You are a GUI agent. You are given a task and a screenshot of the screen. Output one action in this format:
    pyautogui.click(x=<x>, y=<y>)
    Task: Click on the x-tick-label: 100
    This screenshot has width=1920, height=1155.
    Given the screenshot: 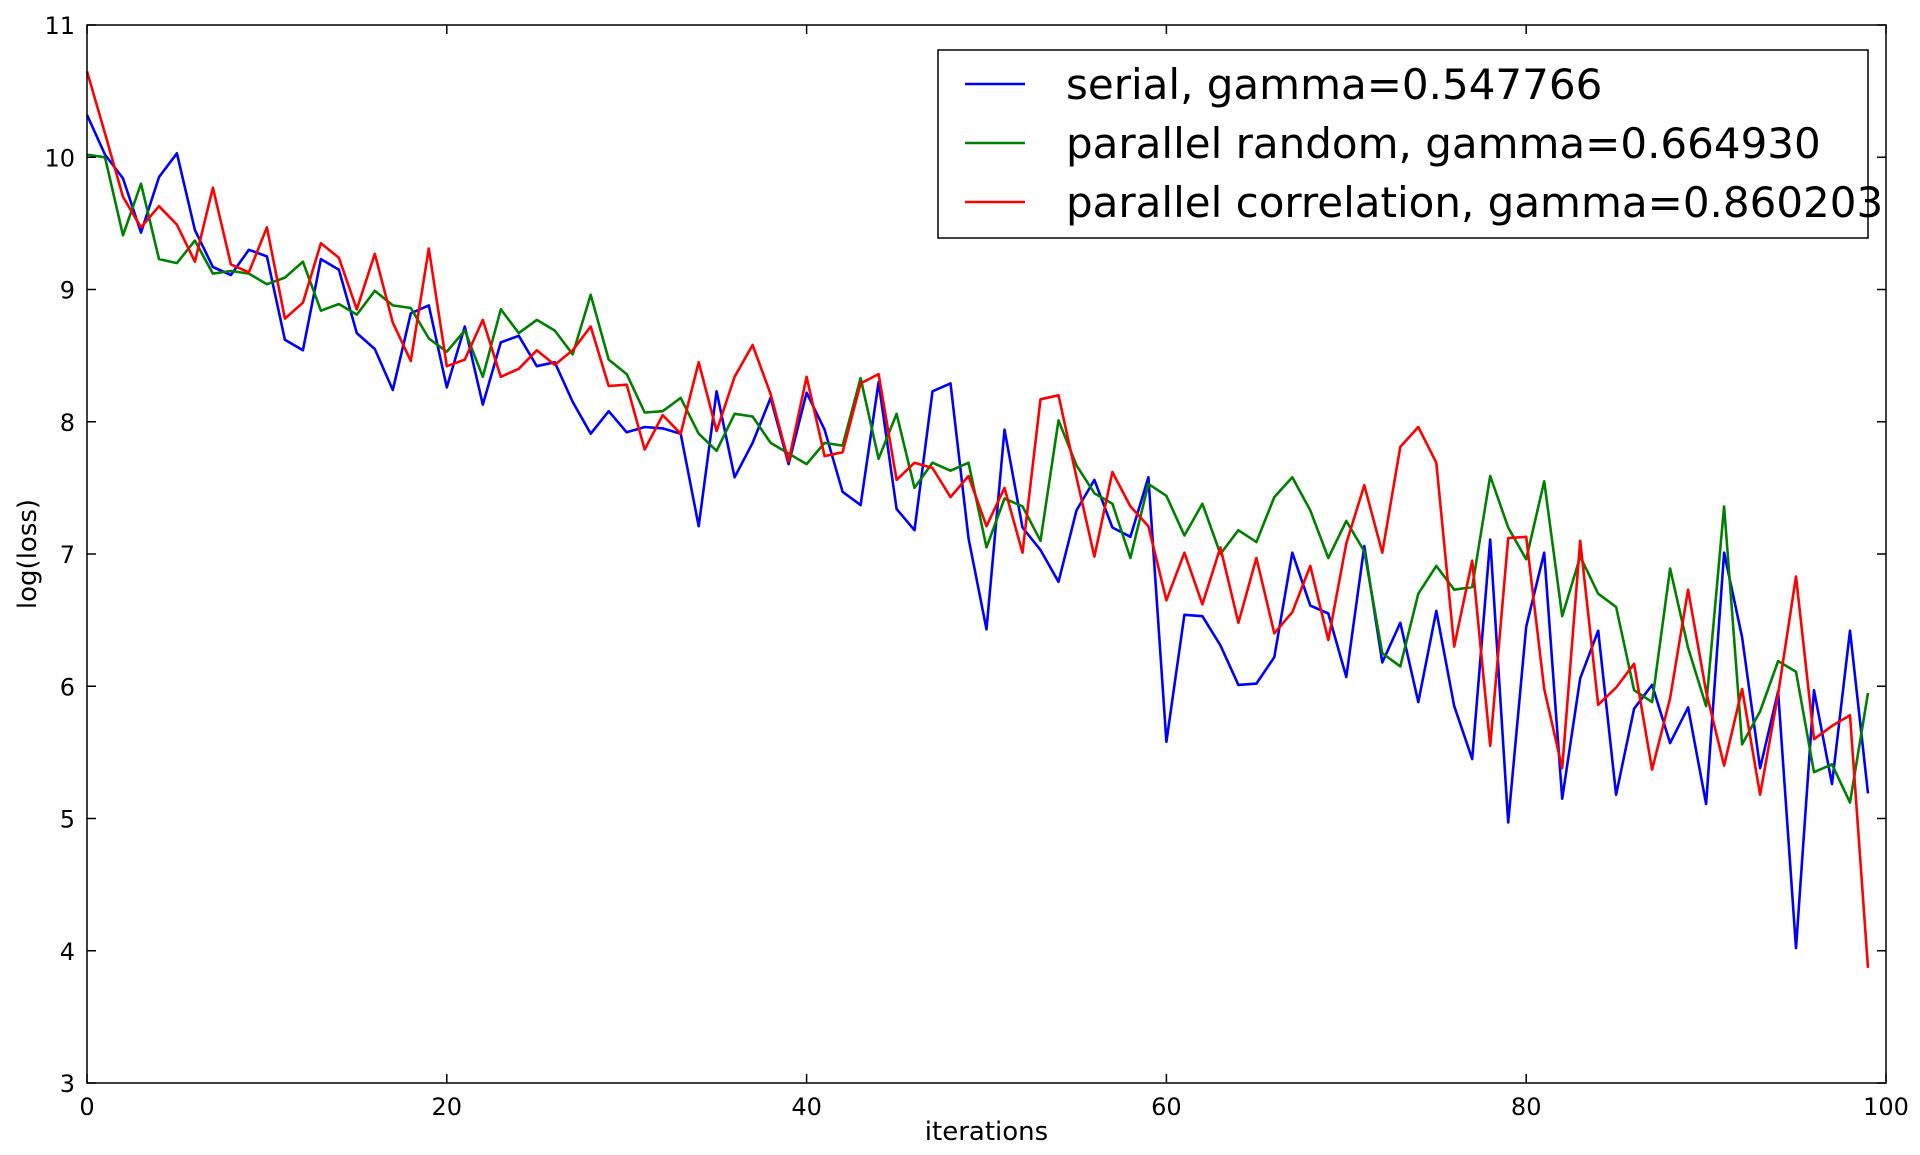 What is the action you would take?
    pyautogui.click(x=1886, y=1107)
    